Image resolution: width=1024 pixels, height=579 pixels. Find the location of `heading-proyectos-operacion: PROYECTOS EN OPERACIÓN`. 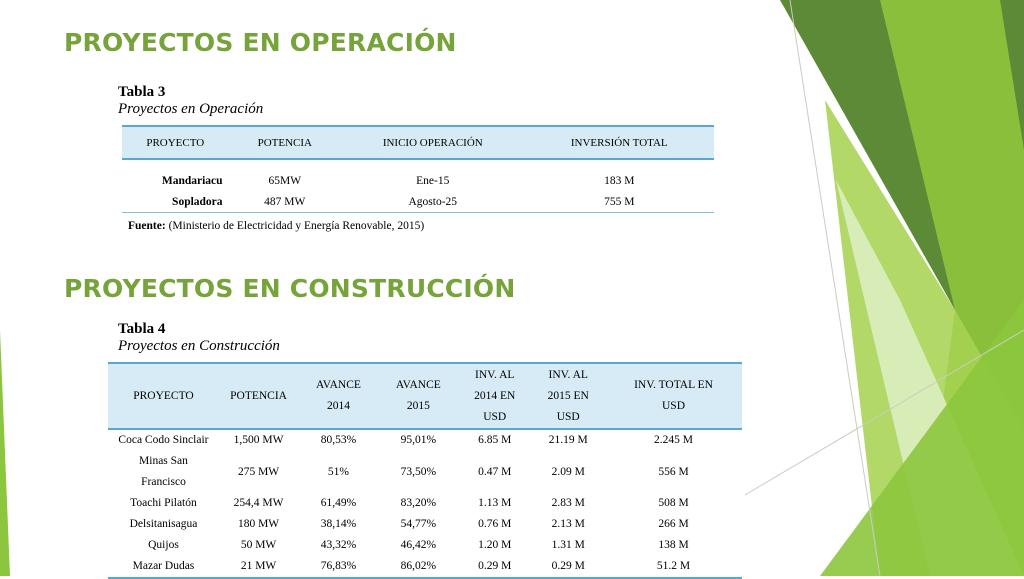

heading-proyectos-operacion: PROYECTOS EN OPERACIÓN is located at coordinates (260, 42).